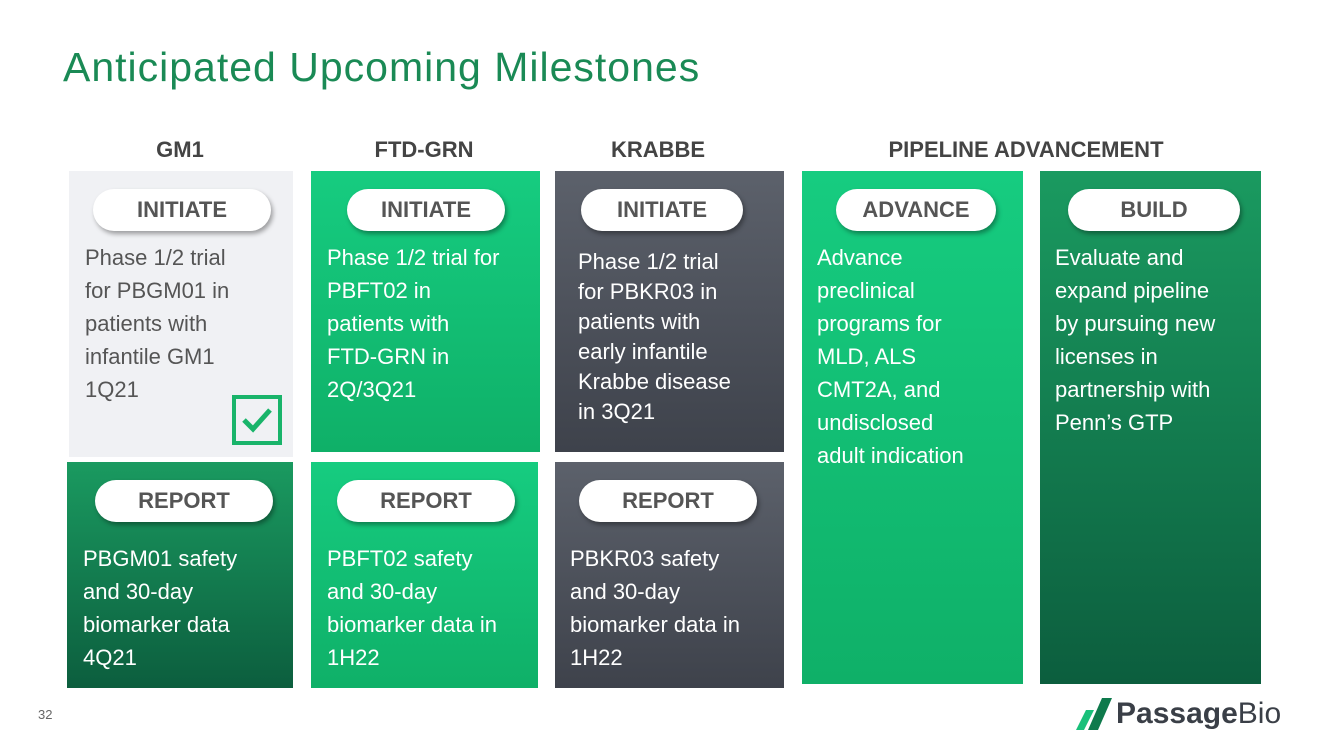 This screenshot has width=1333, height=750. What do you see at coordinates (1154, 210) in the screenshot?
I see `milestone-label: BUILD` at bounding box center [1154, 210].